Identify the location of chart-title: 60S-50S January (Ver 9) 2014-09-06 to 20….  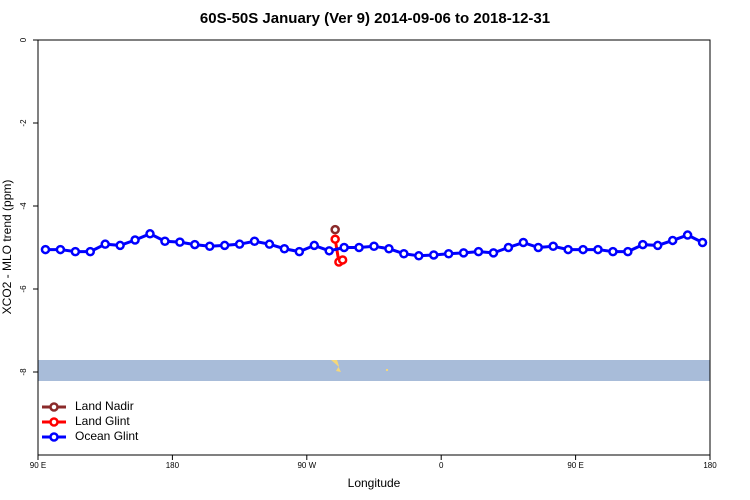
(375, 18).